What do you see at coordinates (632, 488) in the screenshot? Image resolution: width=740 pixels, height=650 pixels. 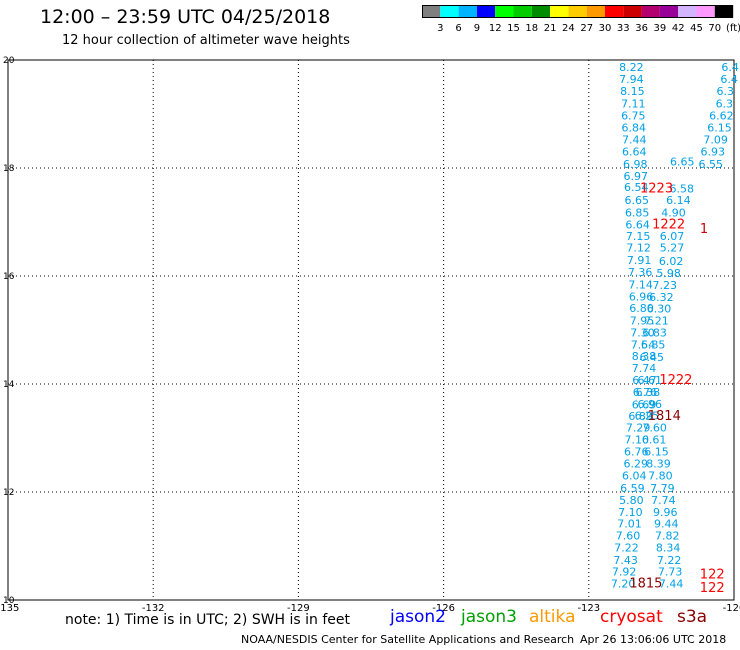 I see `wave-height-value: 6.59` at bounding box center [632, 488].